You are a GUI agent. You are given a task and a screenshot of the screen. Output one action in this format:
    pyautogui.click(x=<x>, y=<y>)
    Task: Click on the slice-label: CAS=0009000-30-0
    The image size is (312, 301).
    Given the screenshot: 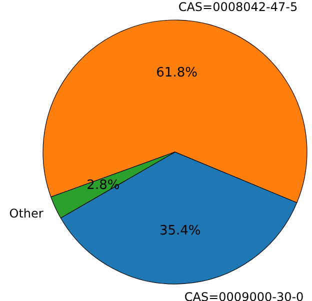 What is the action you would take?
    pyautogui.click(x=244, y=295)
    